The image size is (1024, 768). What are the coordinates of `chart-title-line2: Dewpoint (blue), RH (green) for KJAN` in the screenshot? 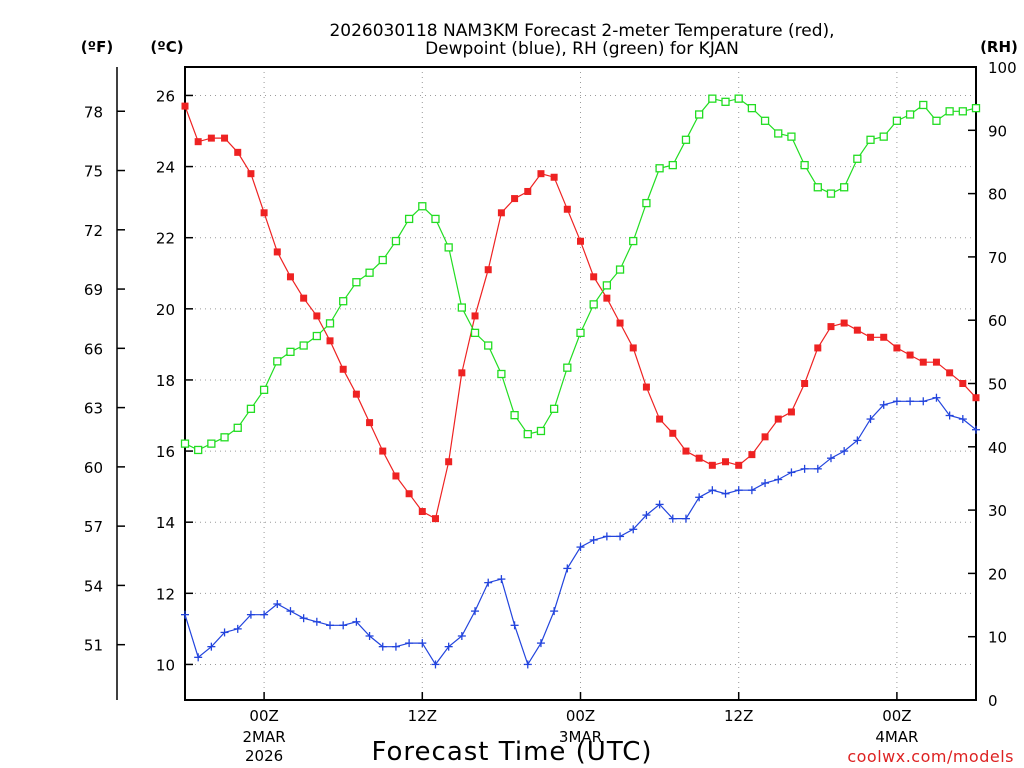 It's located at (582, 49).